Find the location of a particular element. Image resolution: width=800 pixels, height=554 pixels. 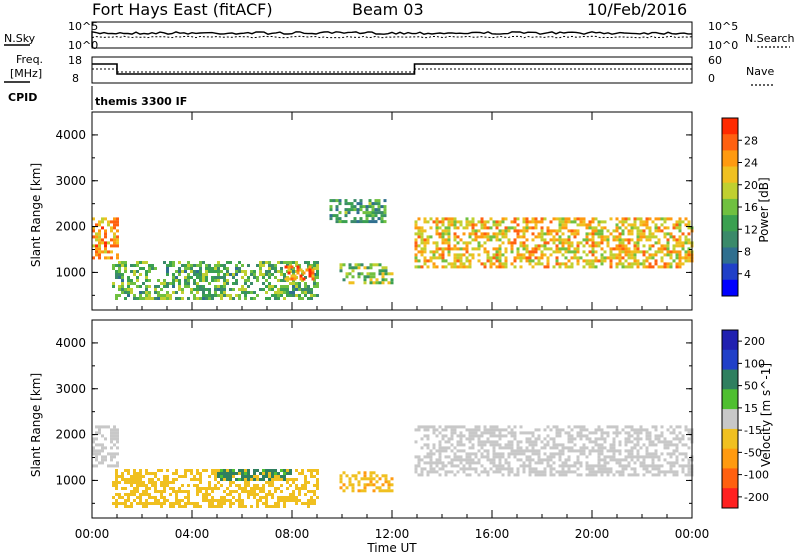

date-title: 10/Feb/2016 is located at coordinates (637, 9).